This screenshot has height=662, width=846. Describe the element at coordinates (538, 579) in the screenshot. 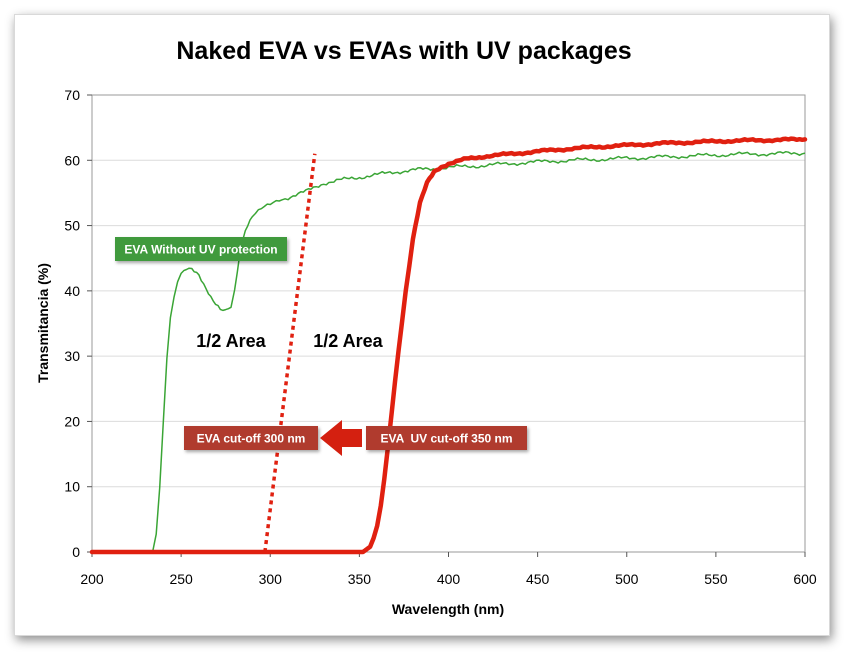

I see `x-tick-label: 450` at that location.